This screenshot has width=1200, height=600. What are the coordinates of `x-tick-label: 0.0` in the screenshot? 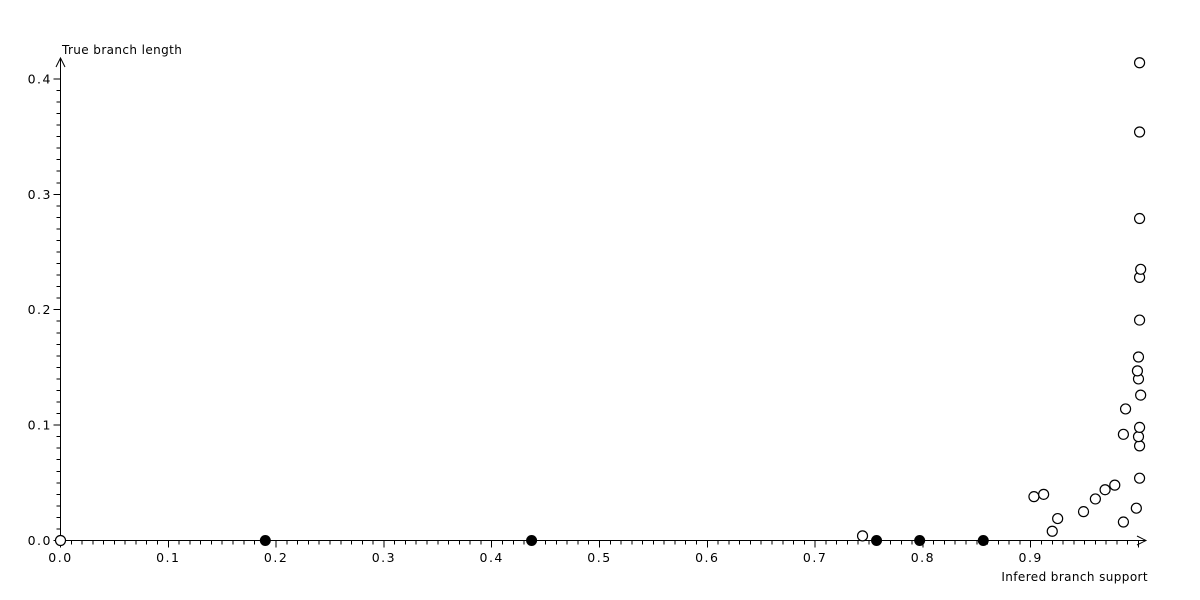 It's located at (60, 557).